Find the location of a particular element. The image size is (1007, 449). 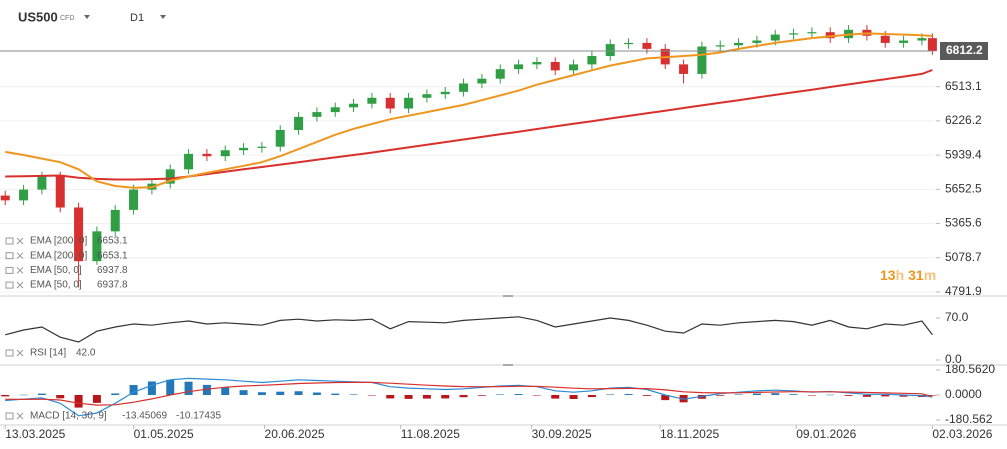

x-tick-label: 01.05.2025 is located at coordinates (164, 434).